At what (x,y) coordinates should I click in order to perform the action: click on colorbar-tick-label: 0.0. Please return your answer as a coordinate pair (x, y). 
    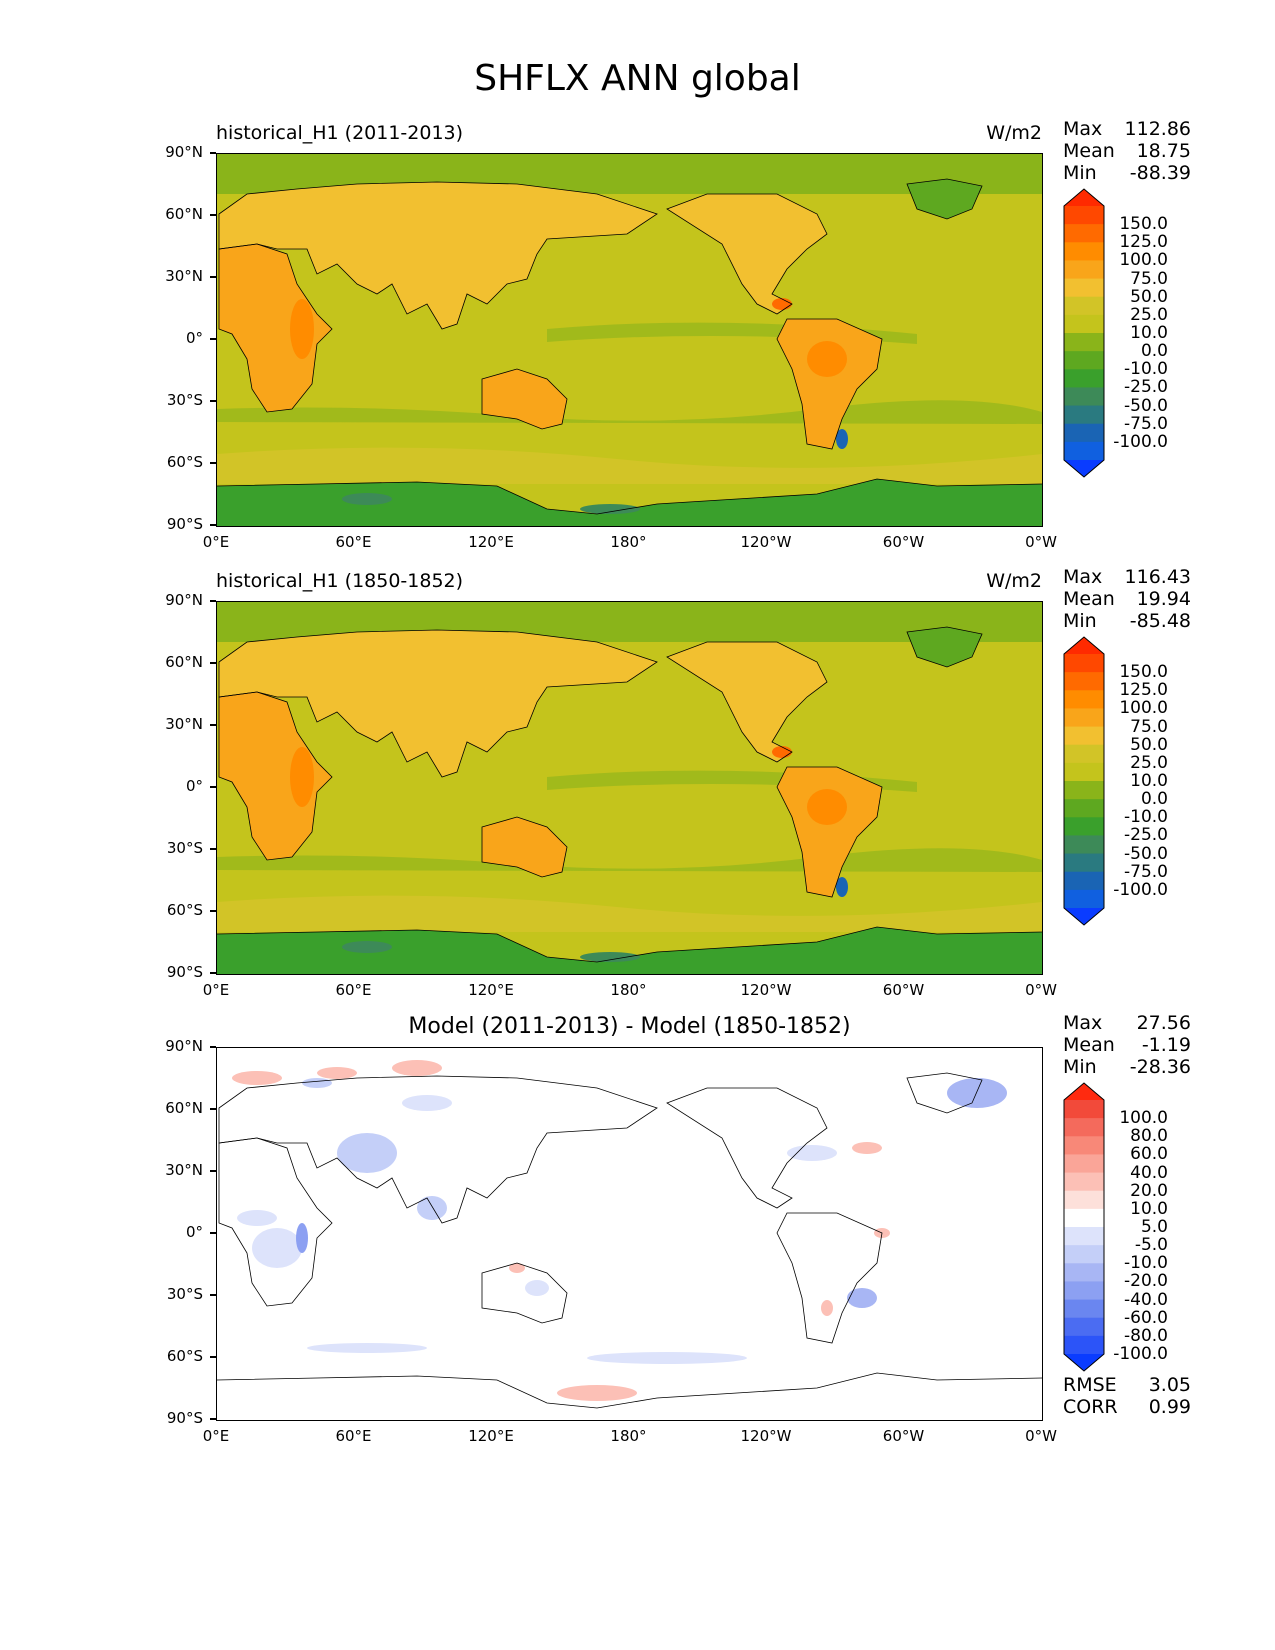
    Looking at the image, I should click on (1154, 799).